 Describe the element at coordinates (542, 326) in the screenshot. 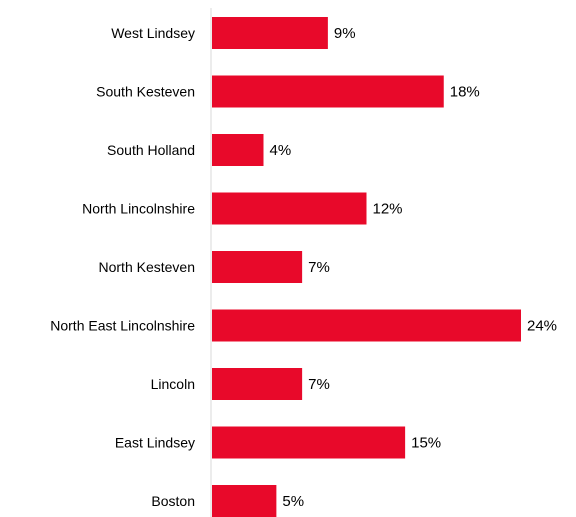

I see `data-label: 24%` at that location.